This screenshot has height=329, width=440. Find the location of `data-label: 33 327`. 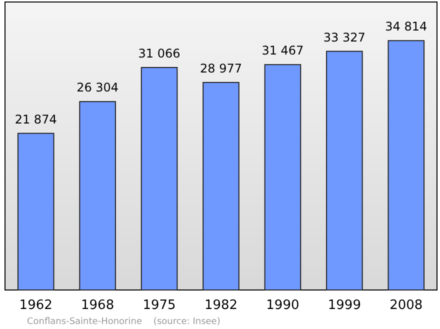

data-label: 33 327 is located at coordinates (344, 37).